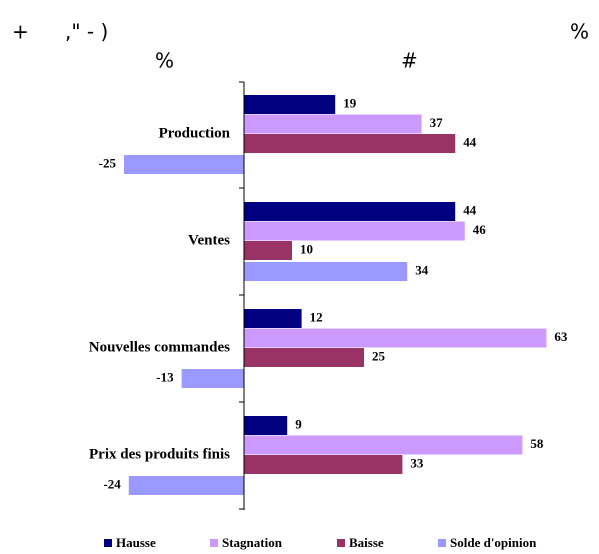 Image resolution: width=599 pixels, height=554 pixels. Describe the element at coordinates (350, 103) in the screenshot. I see `data-label: 19` at that location.